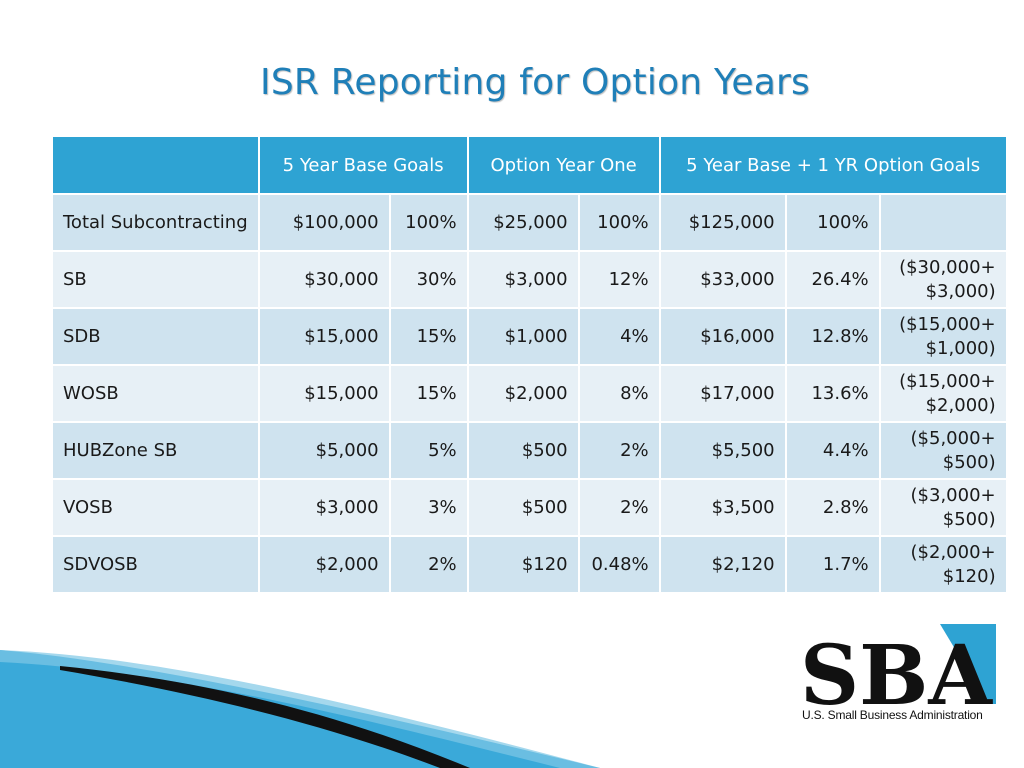  I want to click on base-percent: 5%, so click(428, 450).